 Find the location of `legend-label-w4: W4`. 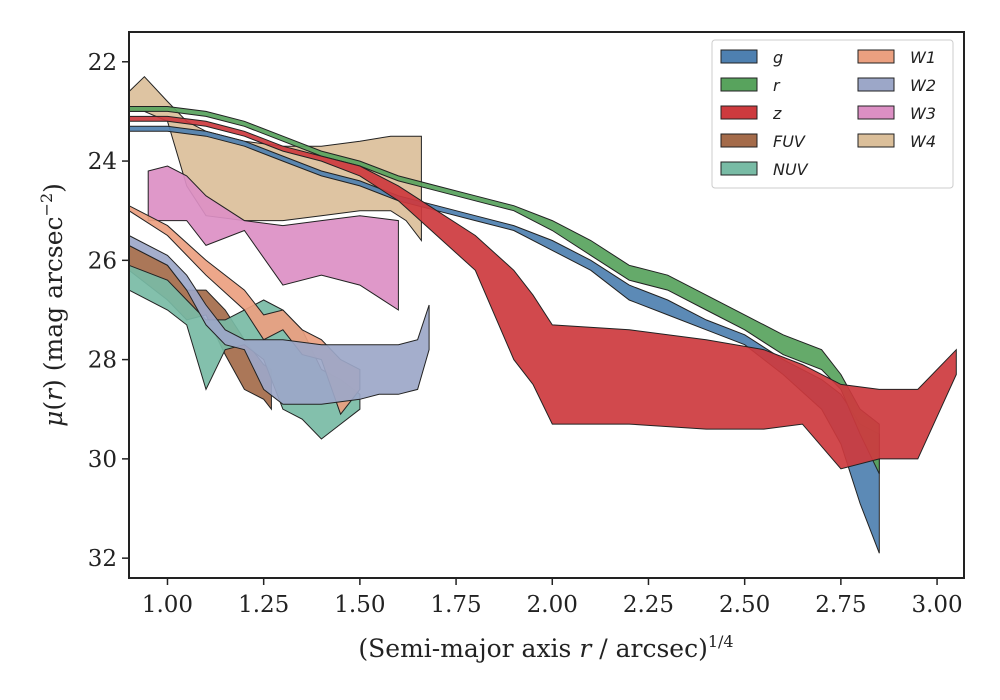

legend-label-w4: W4 is located at coordinates (923, 141).